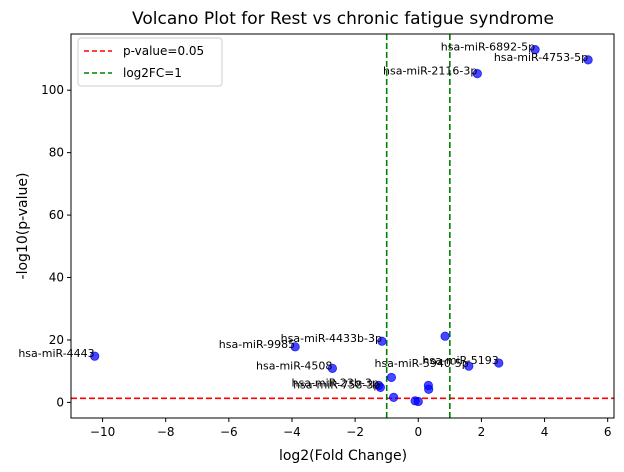 The height and width of the screenshot is (472, 624). Describe the element at coordinates (52, 90) in the screenshot. I see `y-tick-label: 100` at that location.